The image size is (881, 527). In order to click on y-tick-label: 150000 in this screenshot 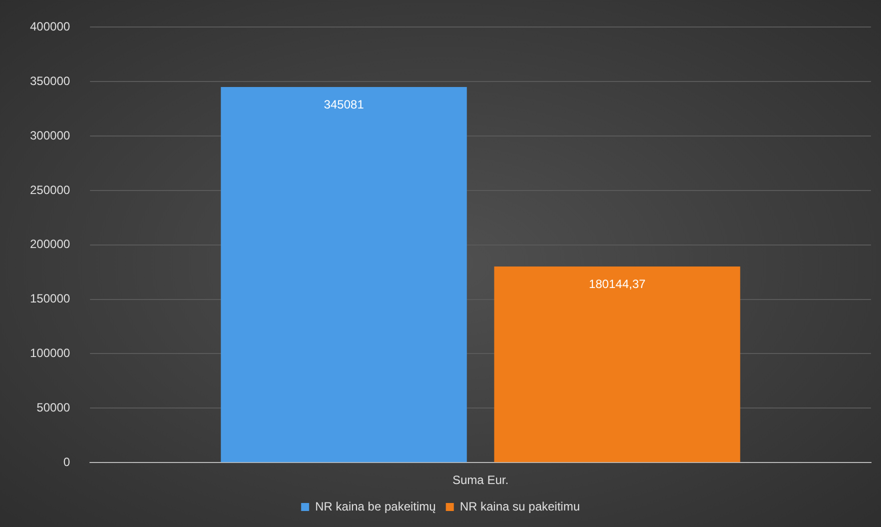, I will do `click(50, 299)`.